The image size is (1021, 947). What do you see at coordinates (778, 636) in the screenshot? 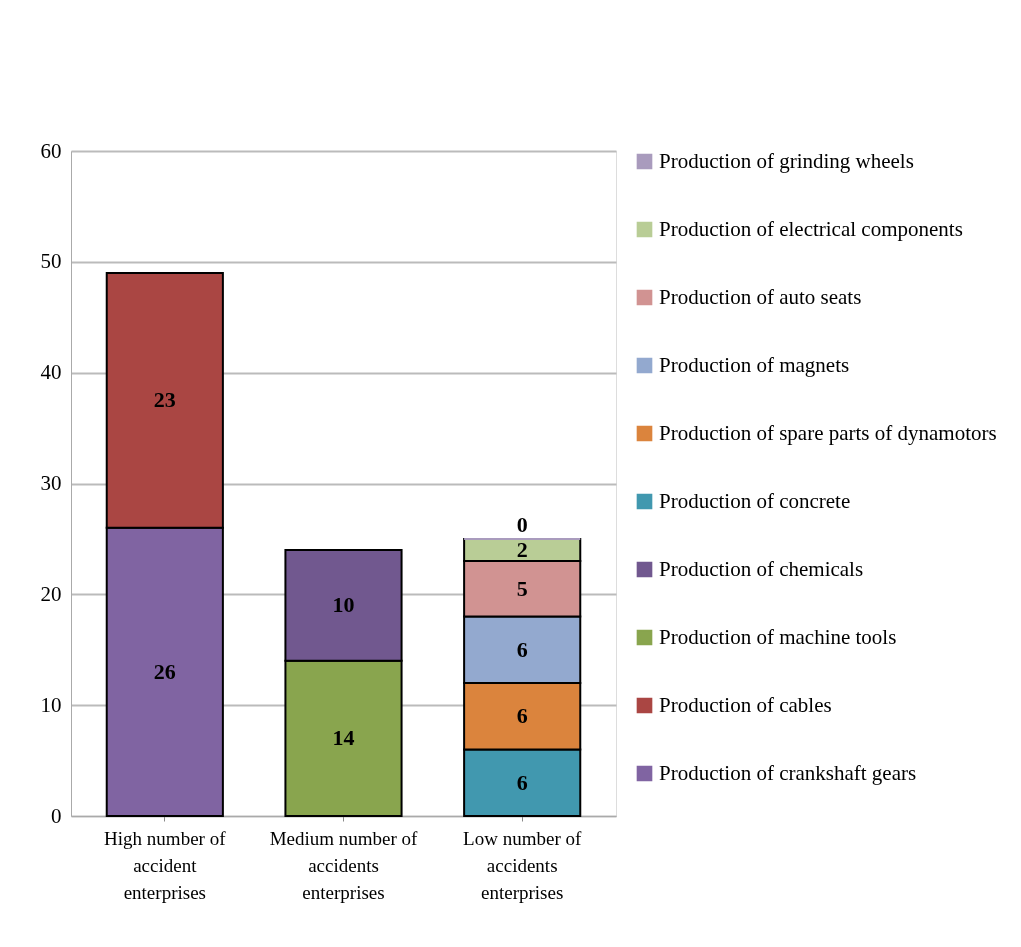
I see `legend-label: Production of machine tools` at bounding box center [778, 636].